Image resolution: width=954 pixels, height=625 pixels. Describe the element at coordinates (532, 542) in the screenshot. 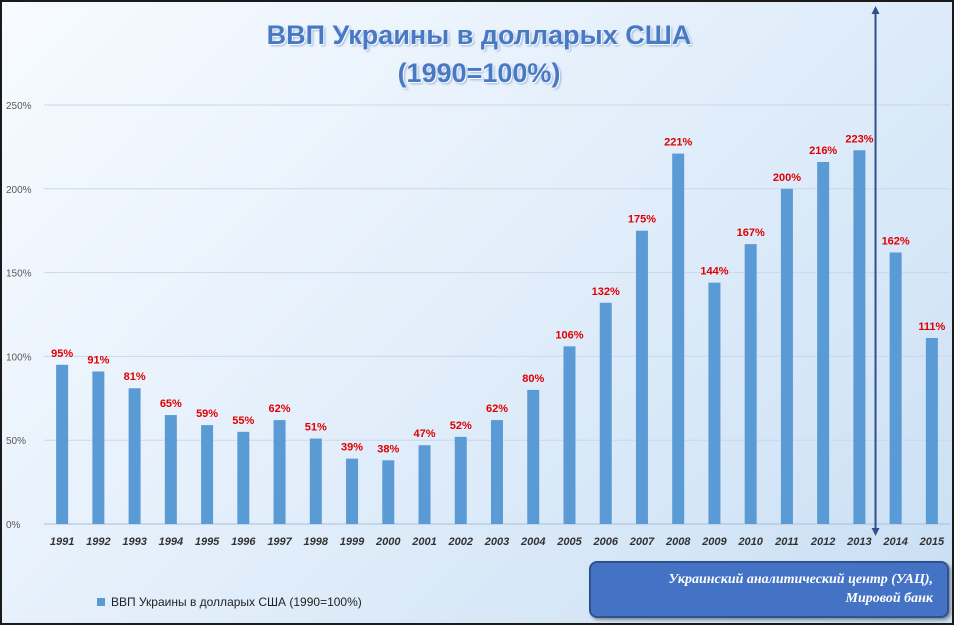

I see `x-tick-label: 2004` at that location.